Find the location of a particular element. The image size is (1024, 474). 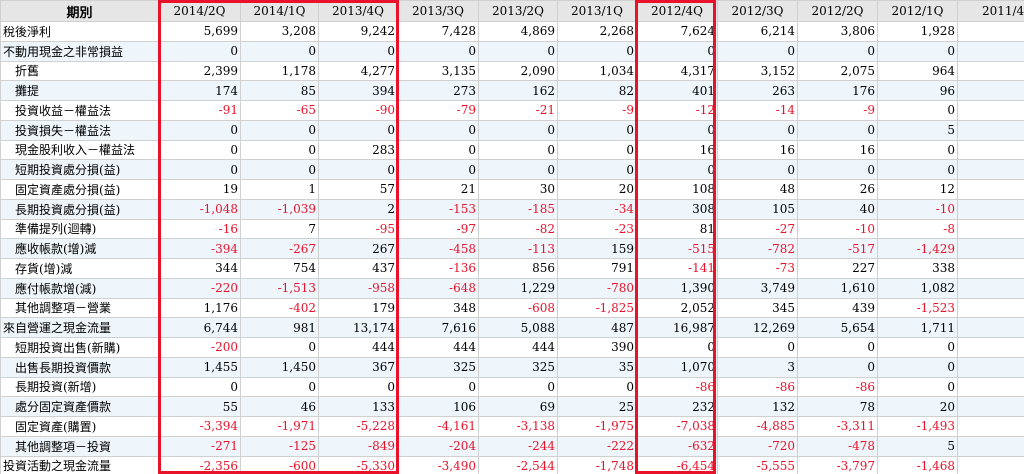

table-cell: 4,277 is located at coordinates (358, 71).